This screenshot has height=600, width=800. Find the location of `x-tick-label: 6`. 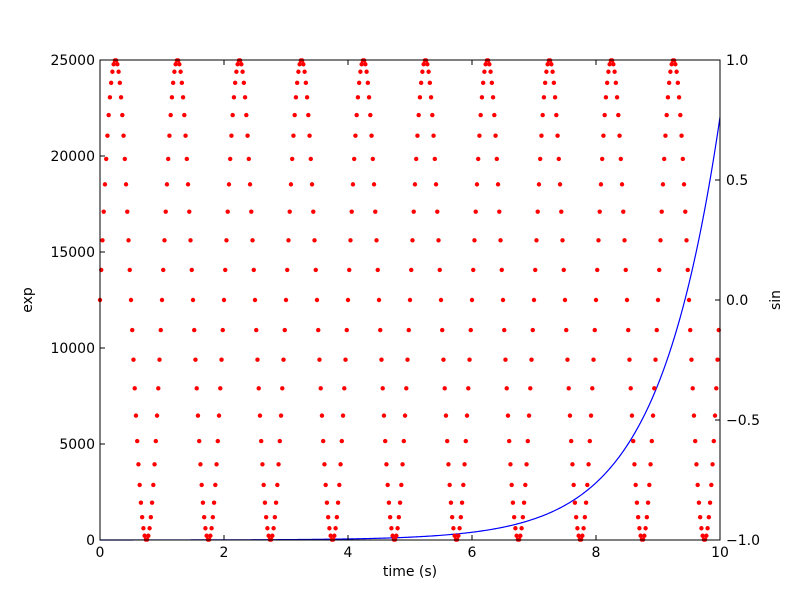

x-tick-label: 6 is located at coordinates (472, 553).